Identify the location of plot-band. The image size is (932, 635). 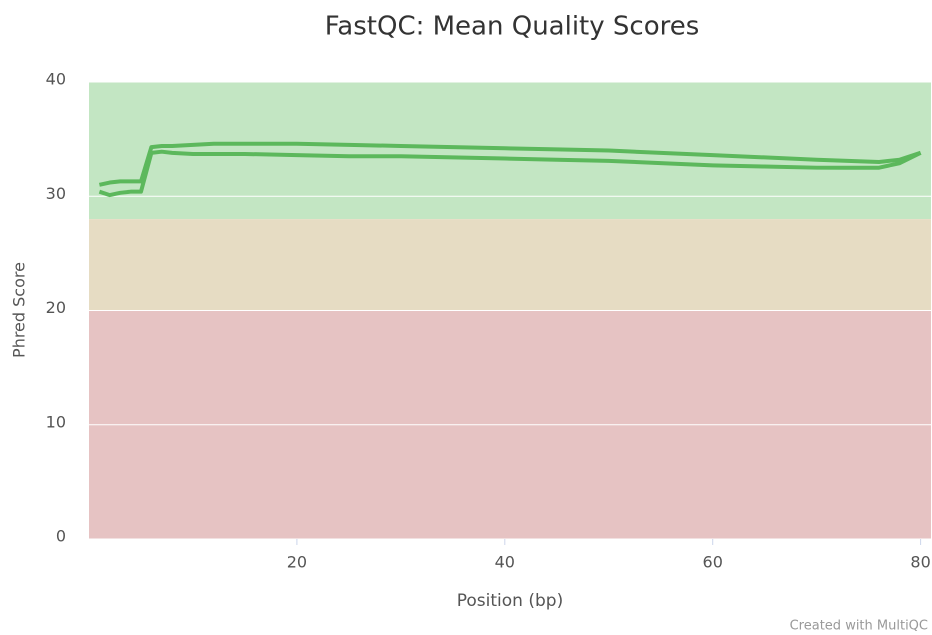
(510, 265).